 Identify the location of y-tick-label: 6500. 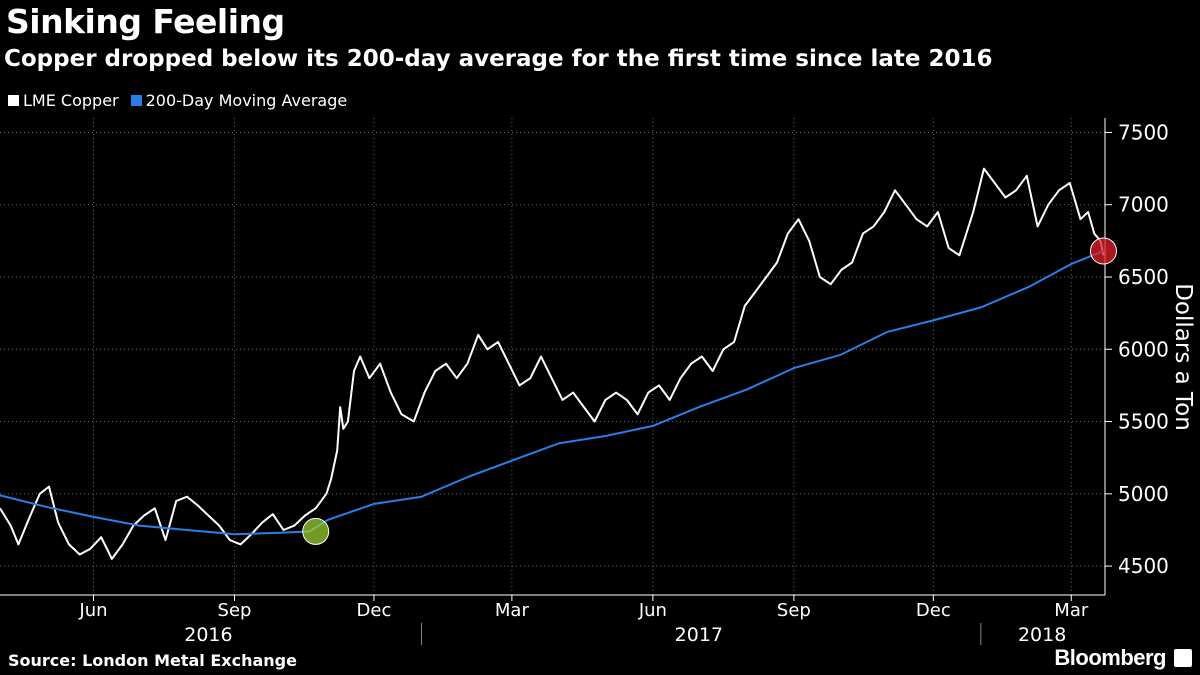
(1143, 277).